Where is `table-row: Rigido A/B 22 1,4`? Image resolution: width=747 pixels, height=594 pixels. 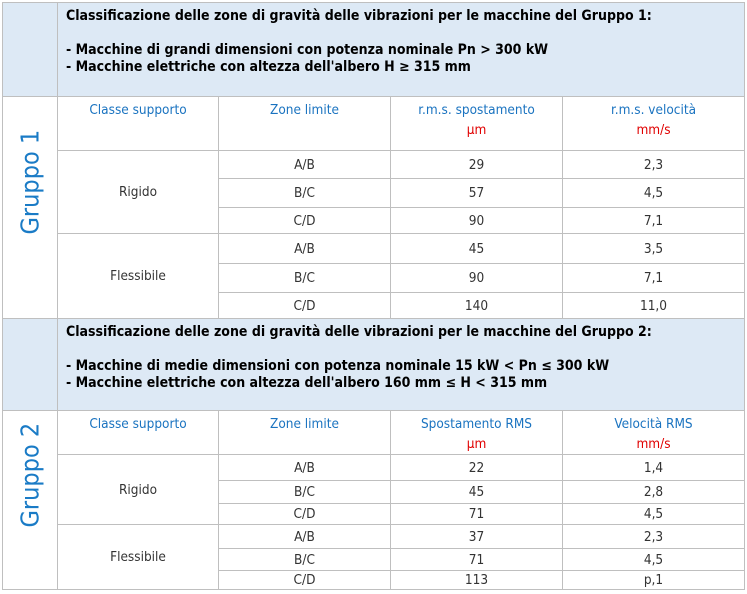 table-row: Rigido A/B 22 1,4 is located at coordinates (374, 489).